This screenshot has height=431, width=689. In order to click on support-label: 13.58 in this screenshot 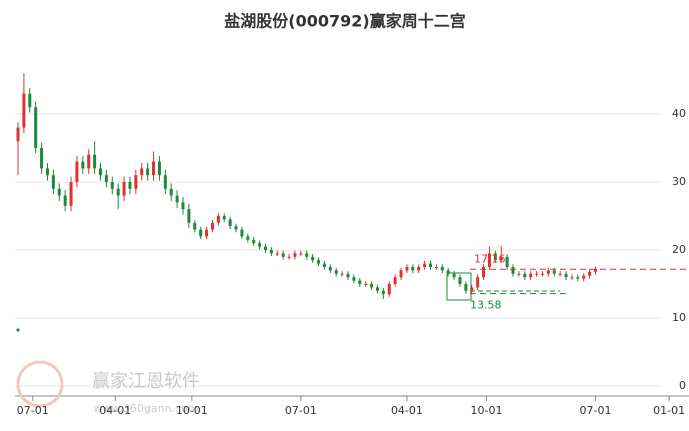, I will do `click(486, 305)`.